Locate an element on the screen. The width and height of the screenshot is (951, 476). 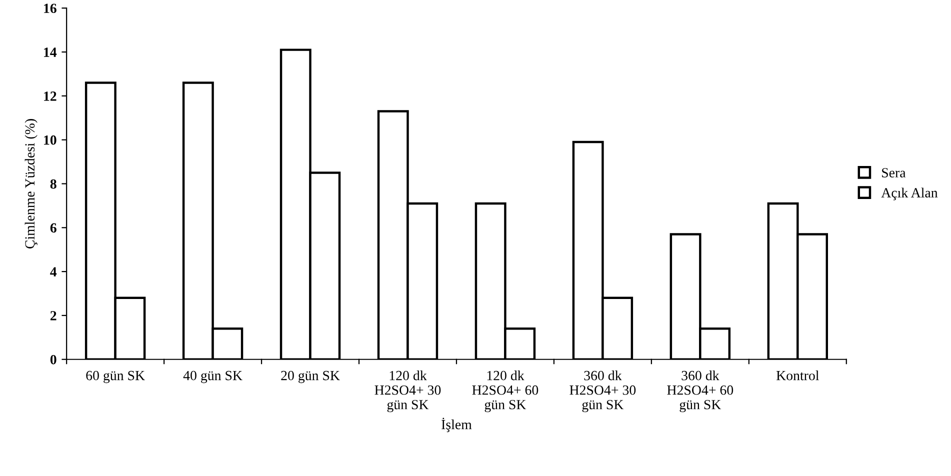
x-tick-label: 360 dk H2SO4+ 60 gün SK is located at coordinates (700, 391).